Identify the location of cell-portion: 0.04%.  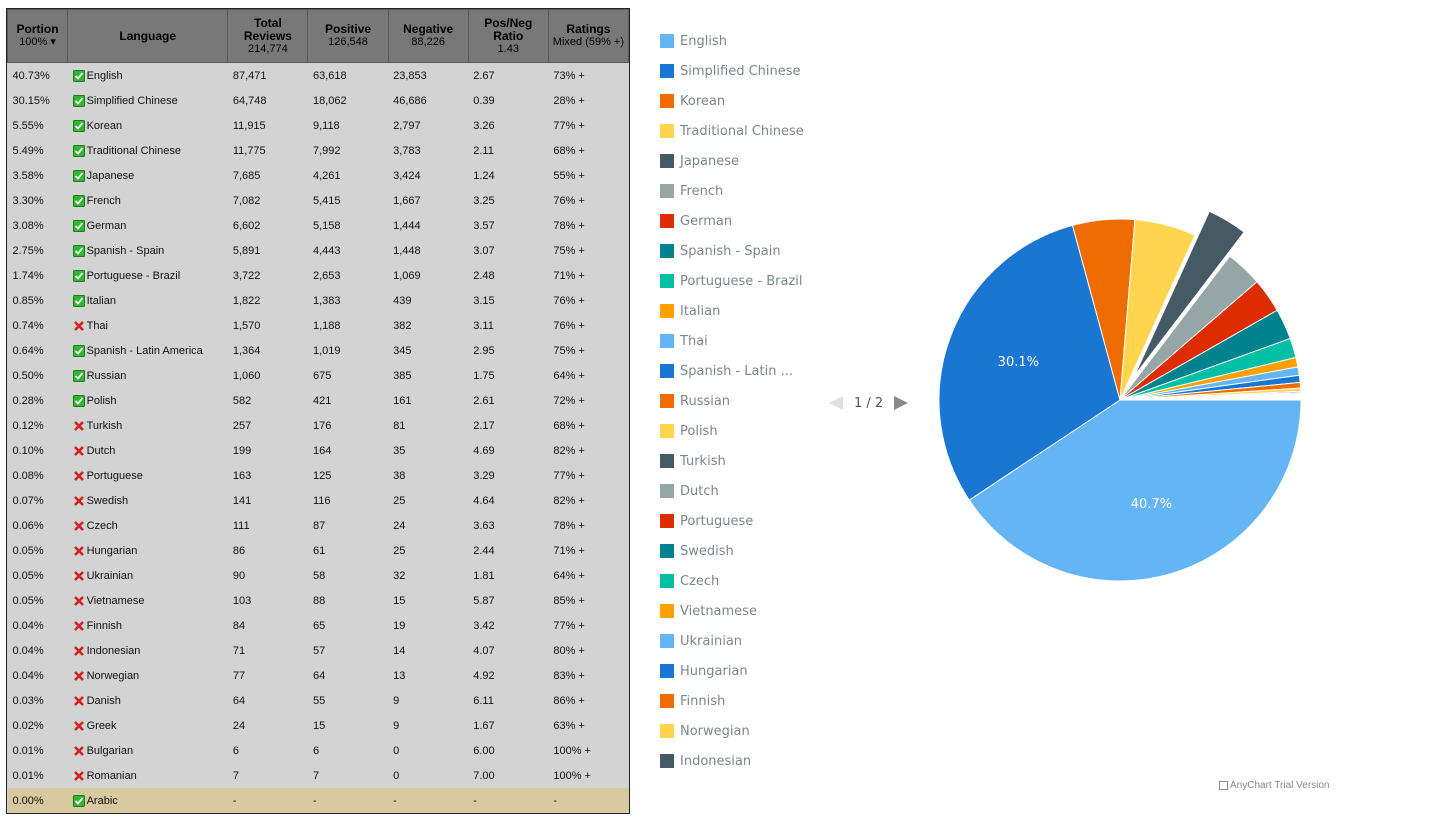
(28, 675).